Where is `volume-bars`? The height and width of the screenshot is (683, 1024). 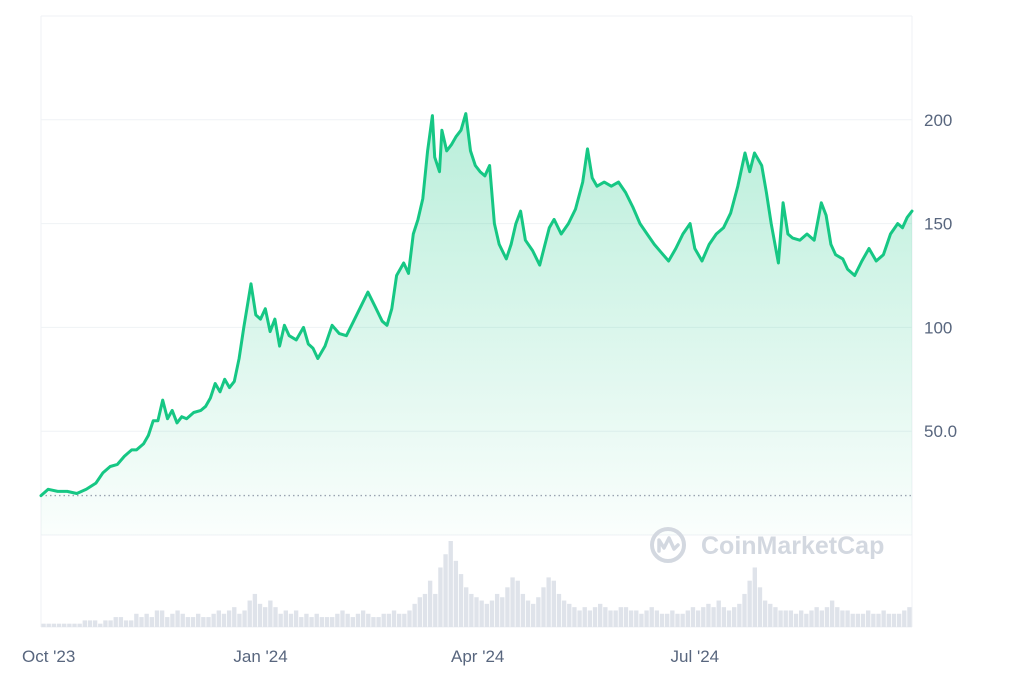
volume-bars is located at coordinates (476, 584).